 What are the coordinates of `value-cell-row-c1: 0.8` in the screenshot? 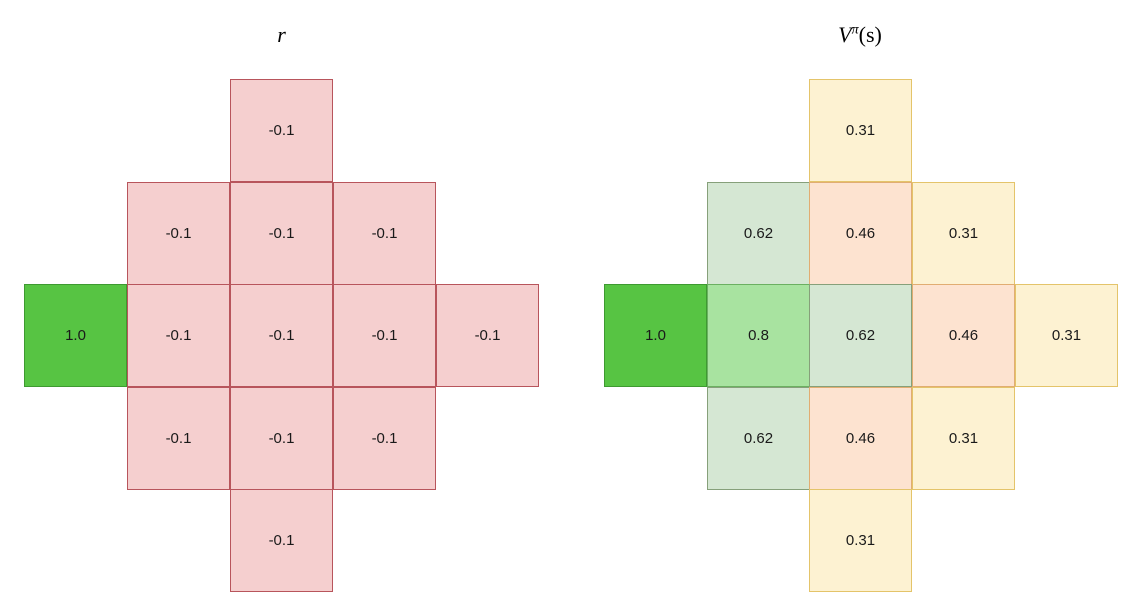 It's located at (758, 335).